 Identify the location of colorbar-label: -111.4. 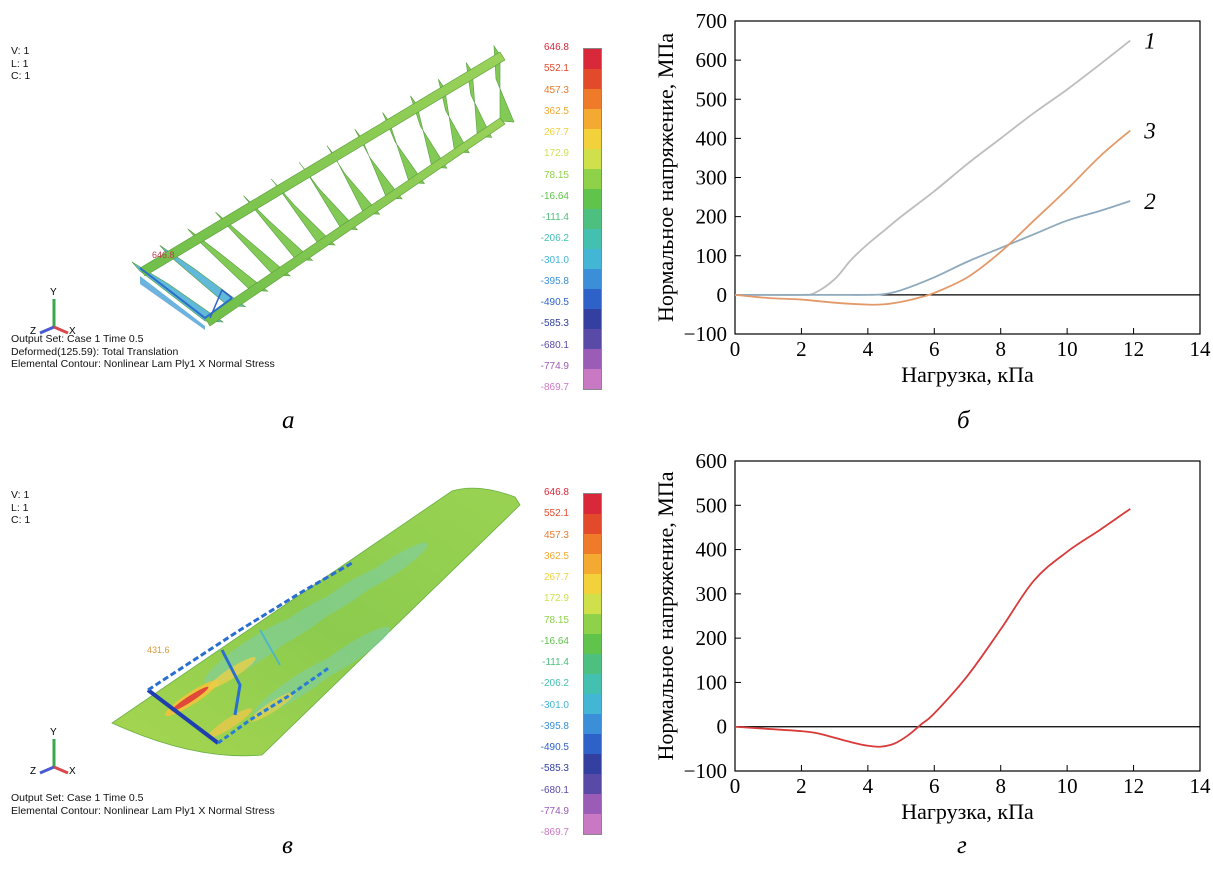
(555, 217).